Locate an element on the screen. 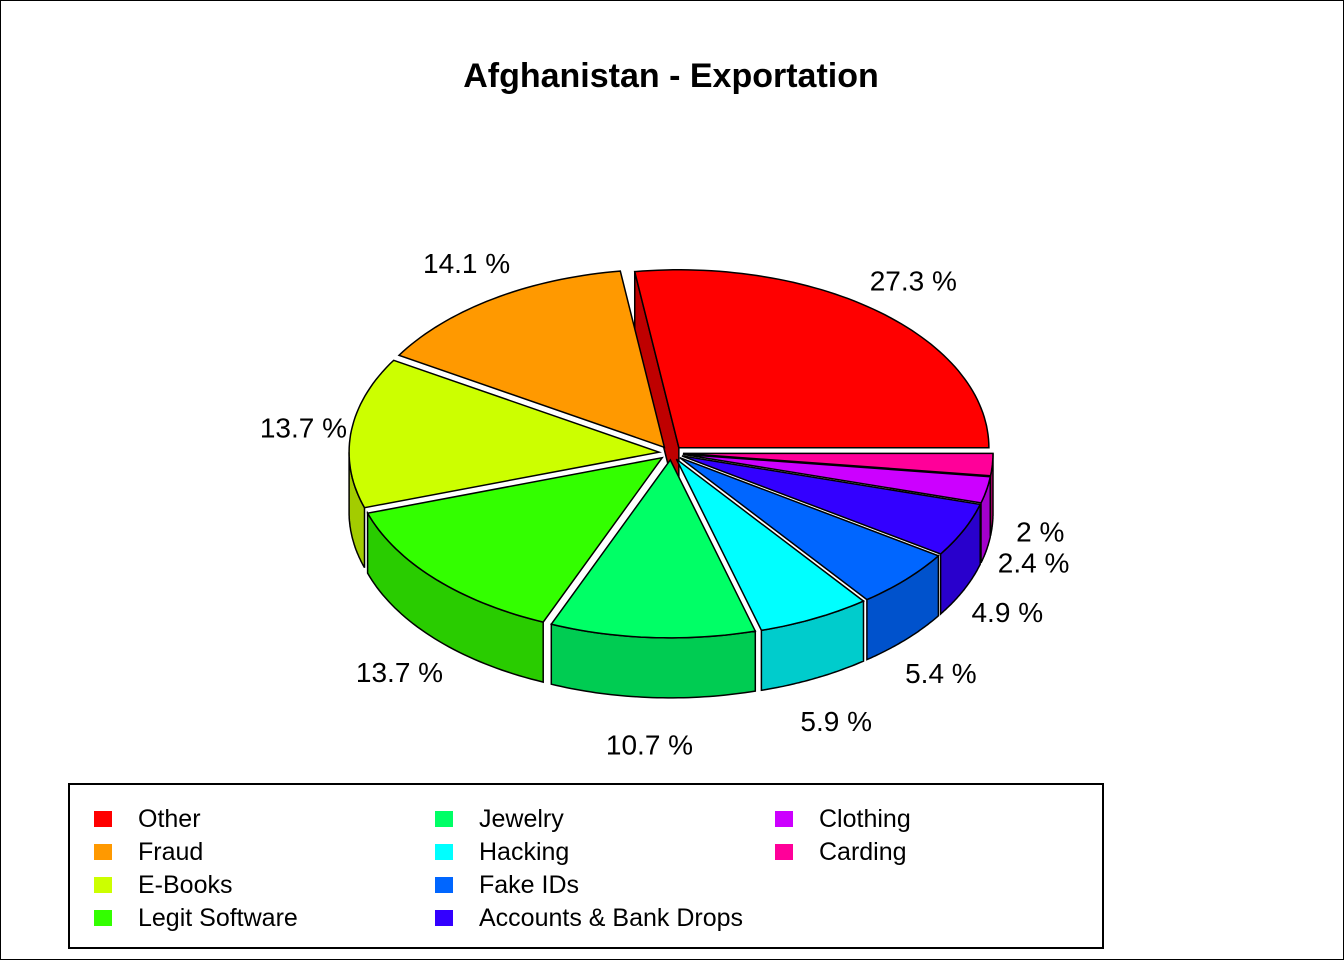 The height and width of the screenshot is (960, 1344). slice-jewelry is located at coordinates (653, 548).